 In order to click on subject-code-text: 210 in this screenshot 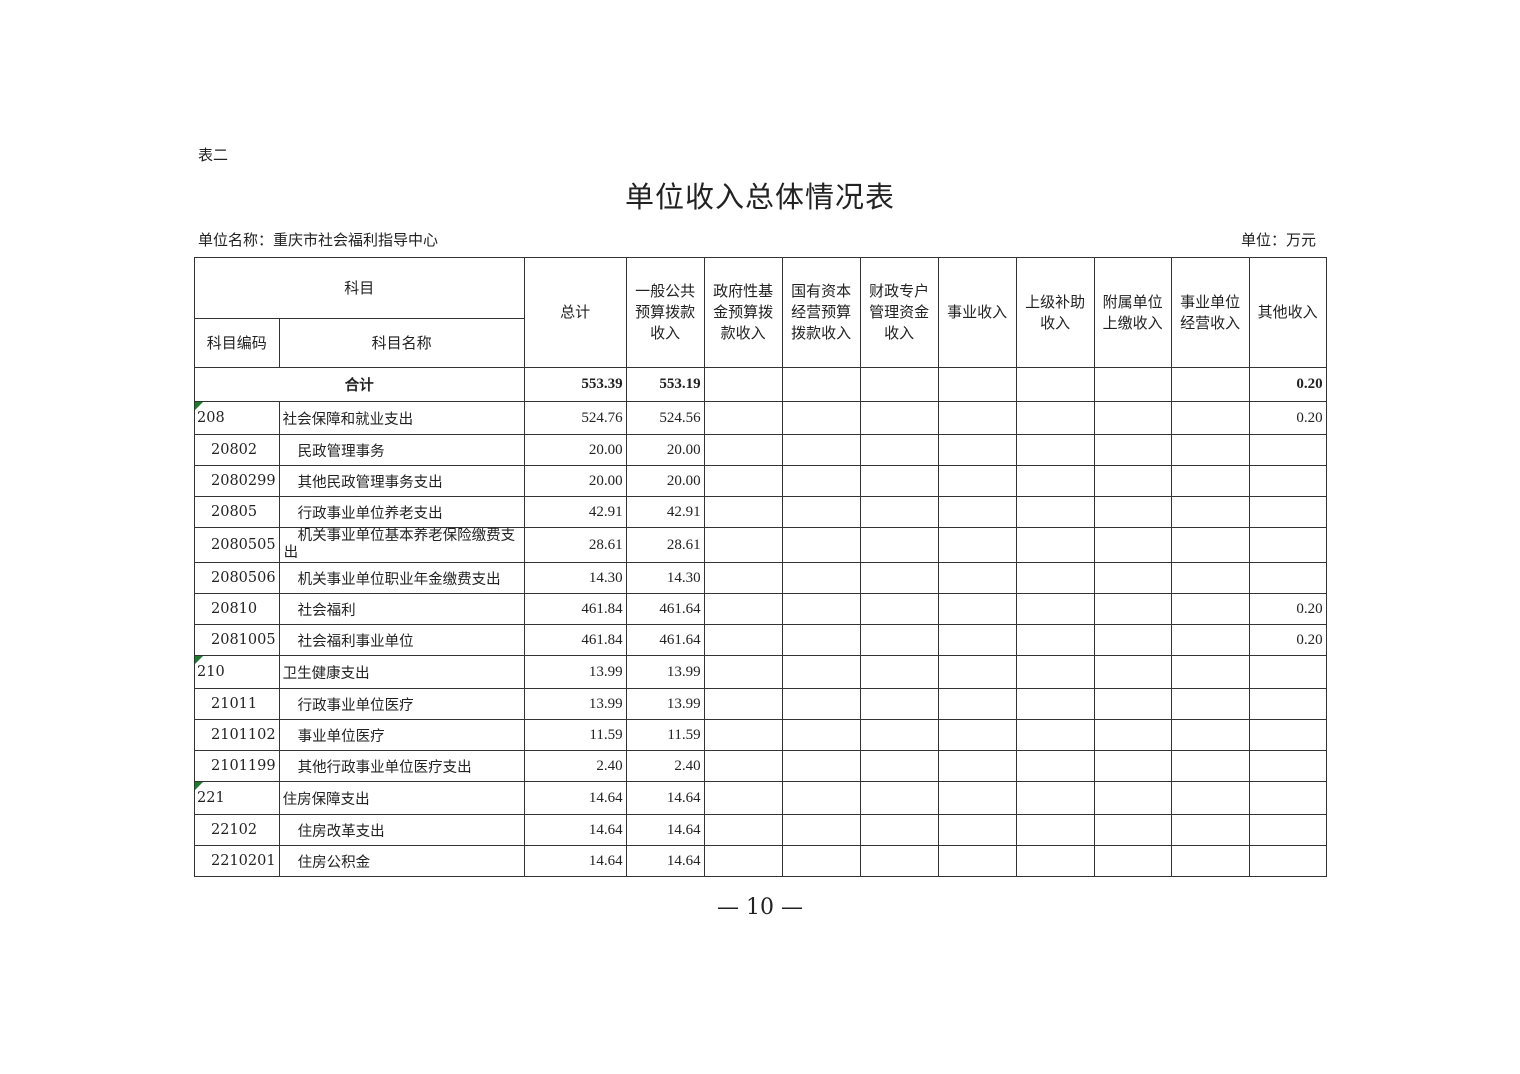, I will do `click(211, 672)`.